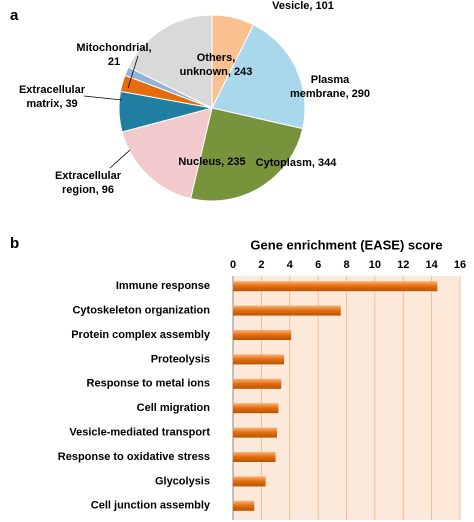 Image resolution: width=474 pixels, height=522 pixels. I want to click on slice-label: Mitochondrial, 21, so click(113, 55).